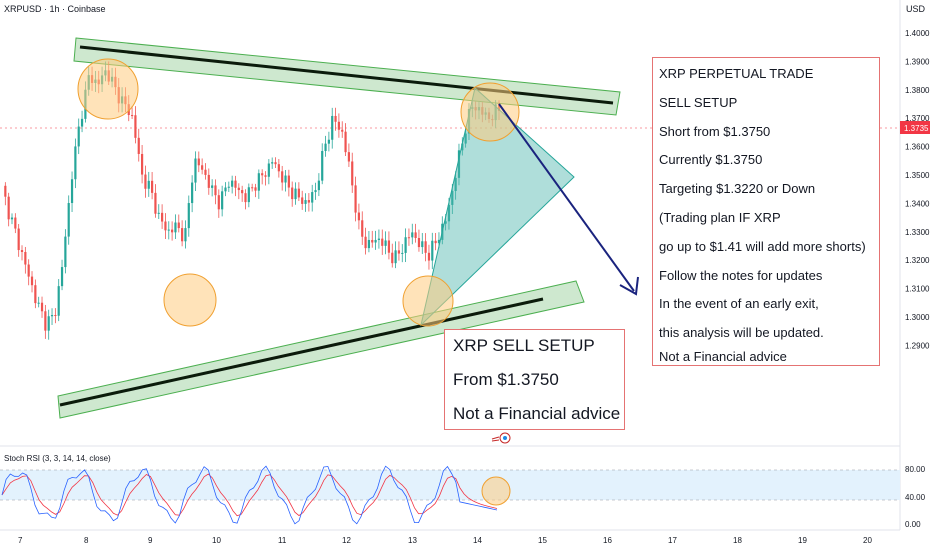  Describe the element at coordinates (917, 232) in the screenshot. I see `price-tick-label: 1.3300` at that location.